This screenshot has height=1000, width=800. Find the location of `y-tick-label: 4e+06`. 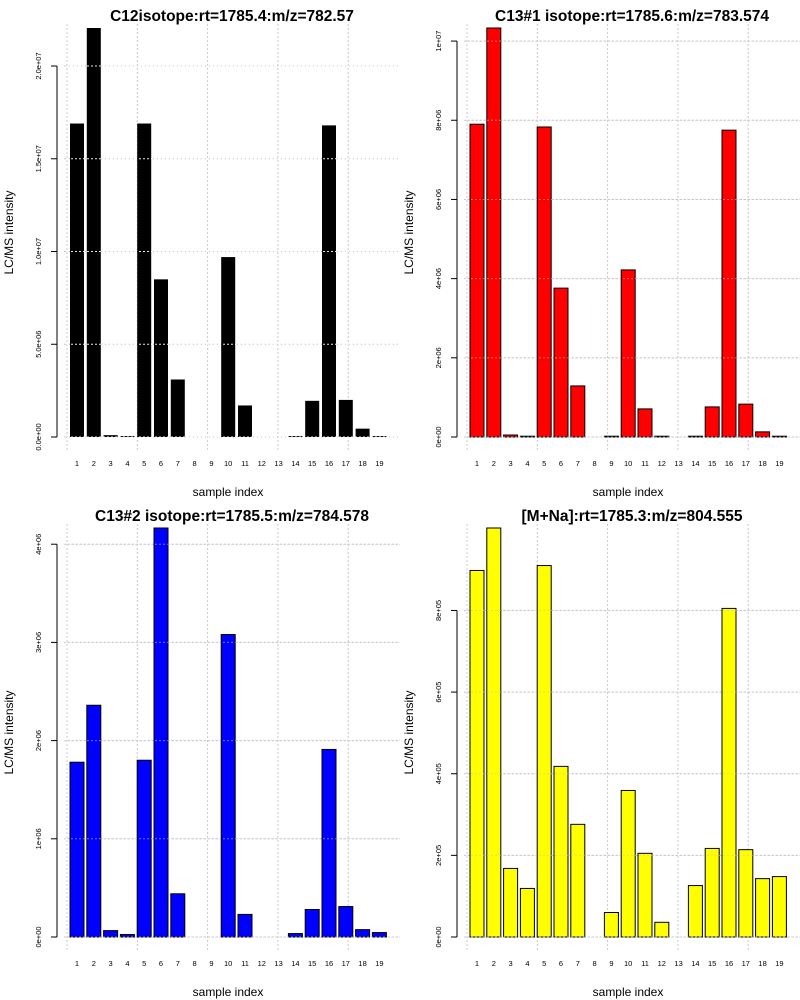

y-tick-label: 4e+06 is located at coordinates (438, 278).